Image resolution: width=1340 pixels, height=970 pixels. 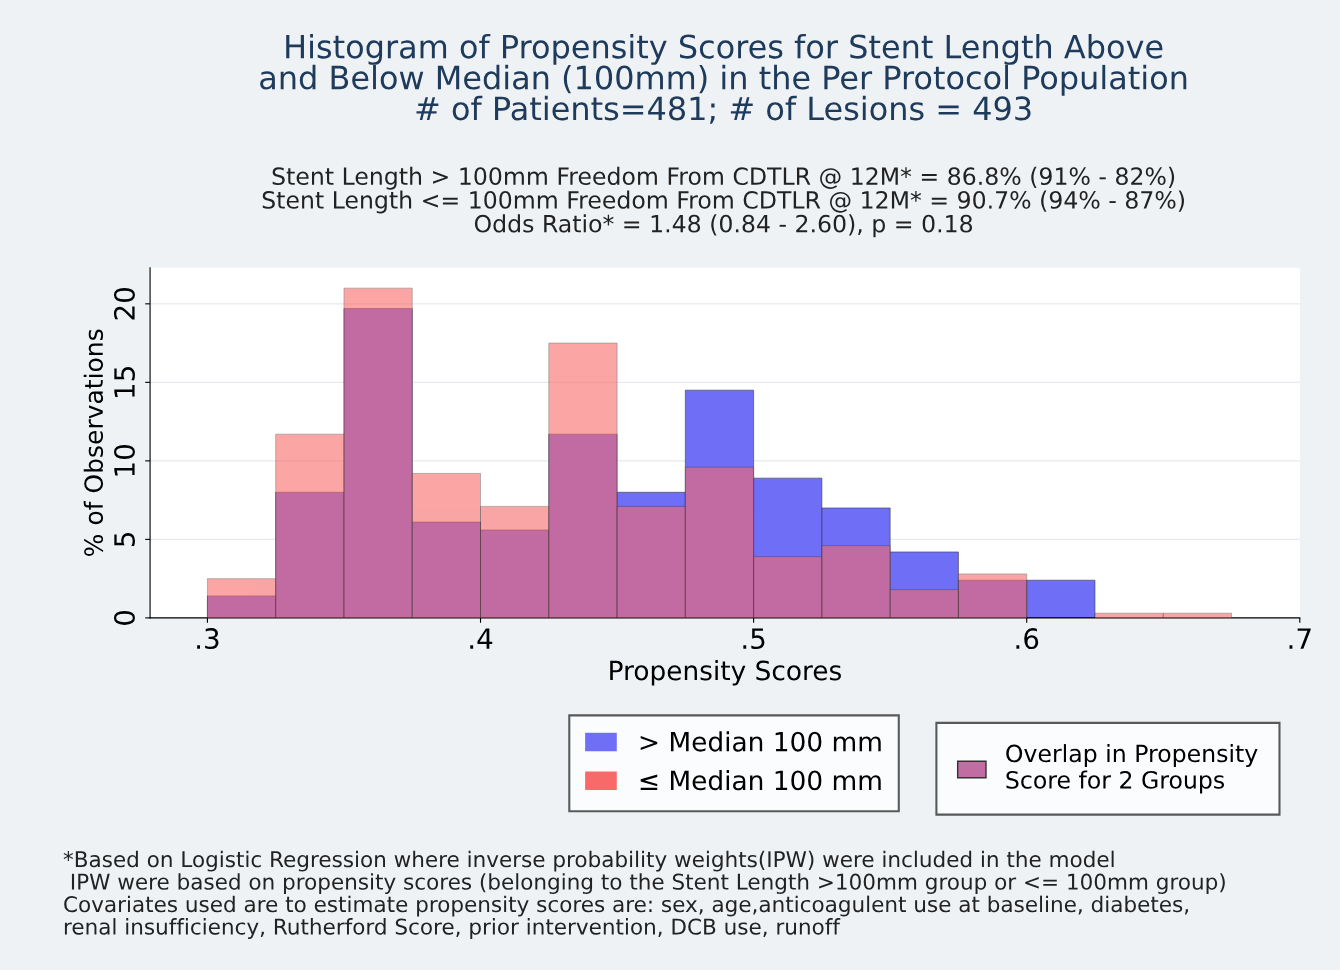 What do you see at coordinates (481, 638) in the screenshot?
I see `x-tick-label: .4` at bounding box center [481, 638].